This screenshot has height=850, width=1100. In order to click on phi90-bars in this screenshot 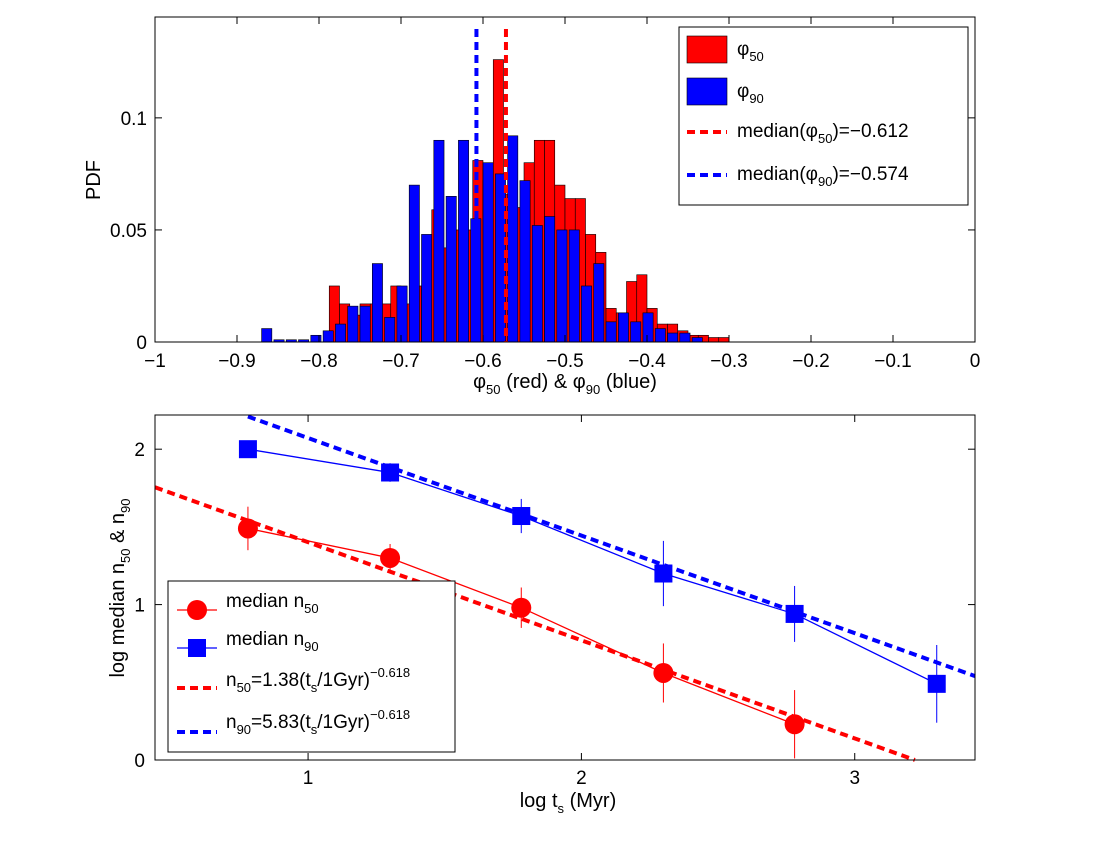, I will do `click(482, 239)`.